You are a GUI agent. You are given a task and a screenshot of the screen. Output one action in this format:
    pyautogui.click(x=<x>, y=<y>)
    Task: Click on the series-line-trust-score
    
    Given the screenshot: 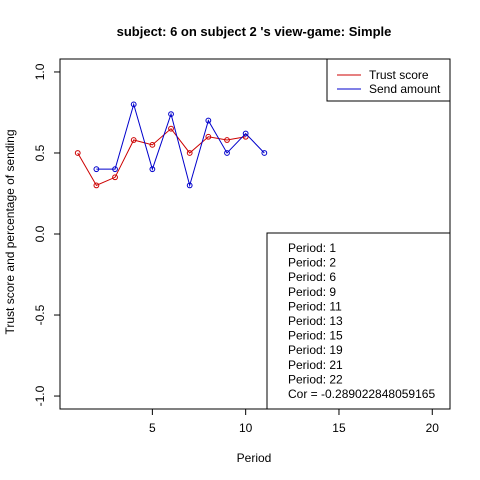 What is the action you would take?
    pyautogui.click(x=161, y=157)
    